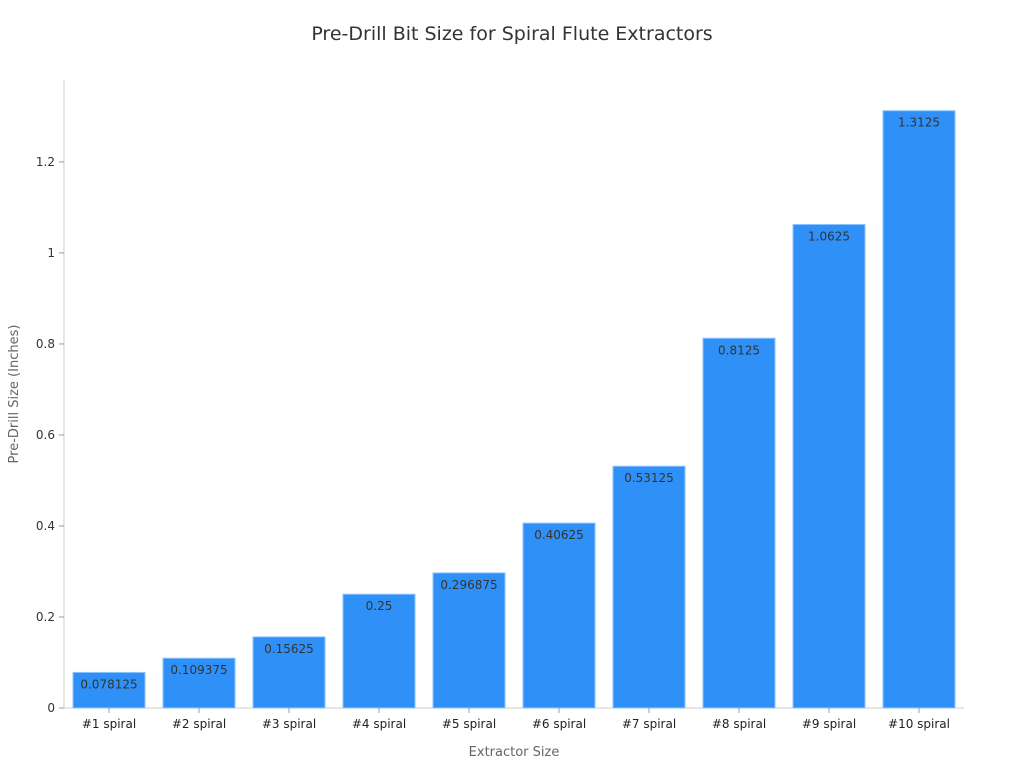 This screenshot has width=1024, height=772. I want to click on x-tick-label: #5 spiral, so click(469, 724).